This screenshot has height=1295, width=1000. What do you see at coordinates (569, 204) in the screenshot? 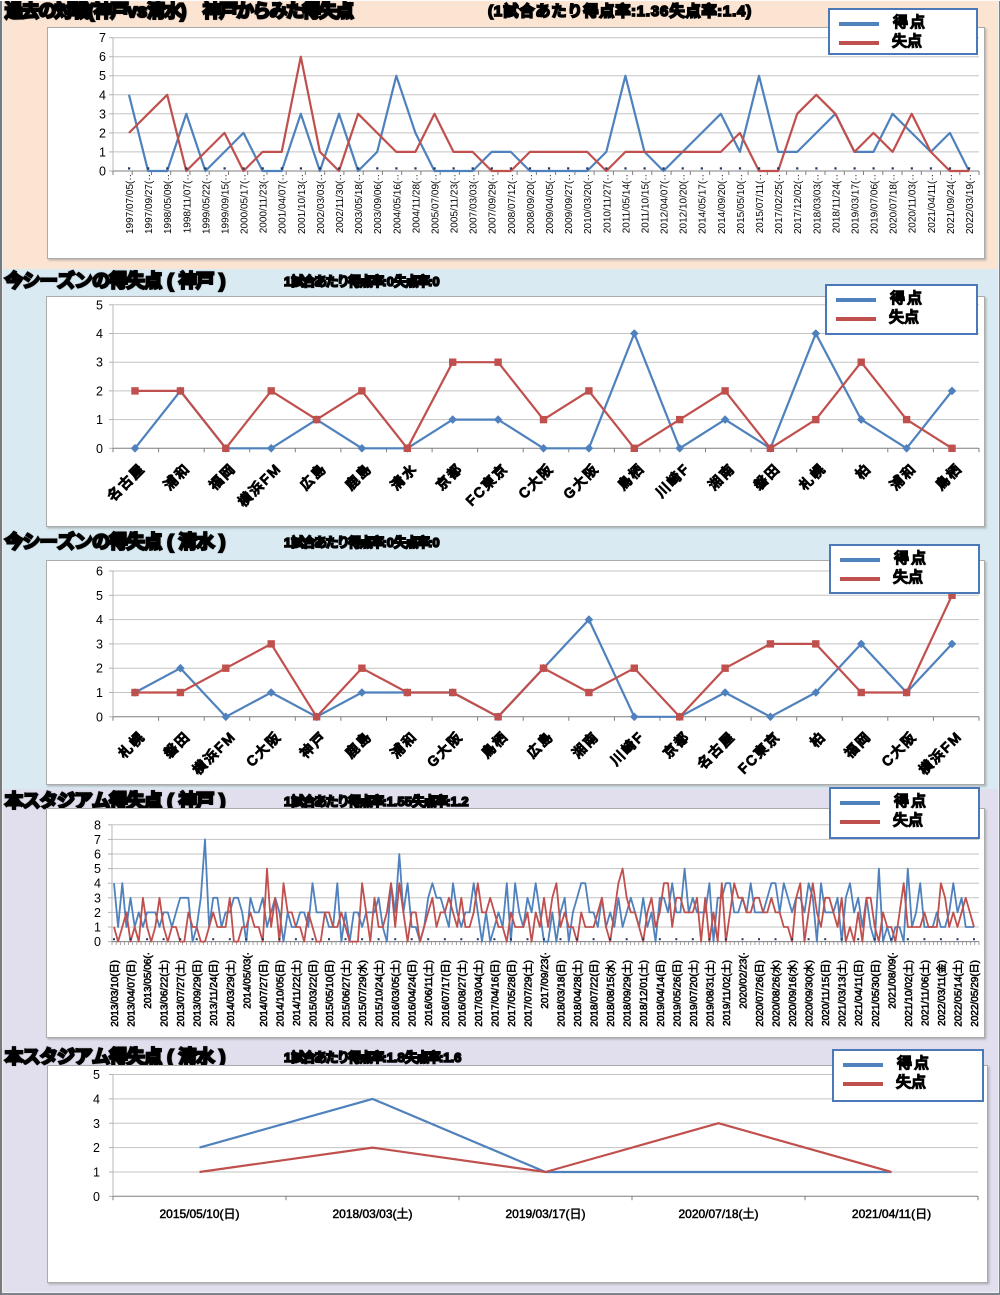
I see `svg-text: 2009/09/27(··` at bounding box center [569, 204].